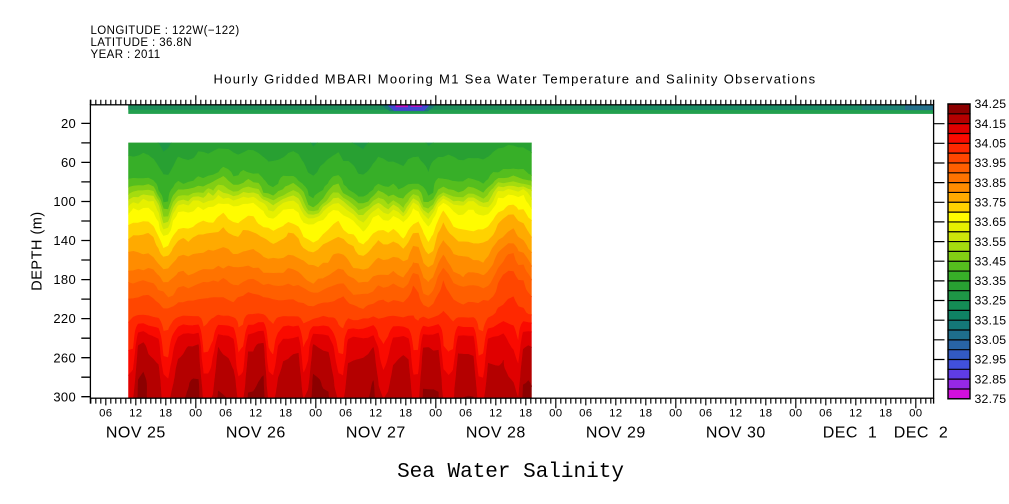  What do you see at coordinates (991, 104) in the screenshot?
I see `svg-text: 34.25` at bounding box center [991, 104].